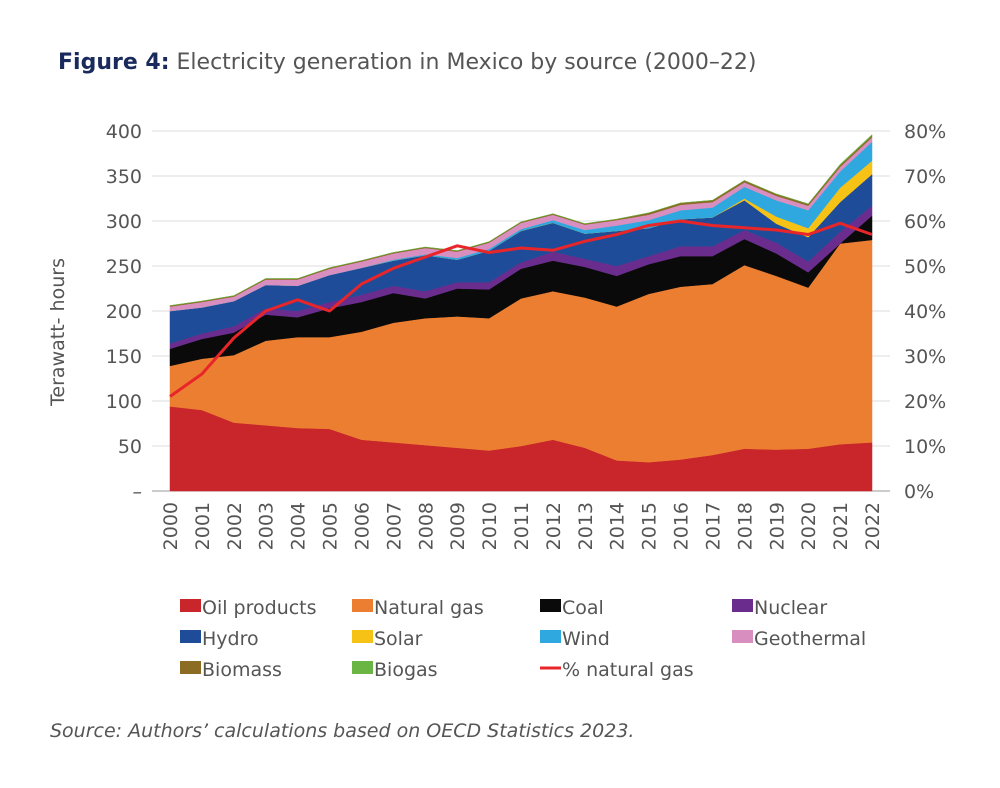  What do you see at coordinates (554, 526) in the screenshot?
I see `x-tick-label: 2012` at bounding box center [554, 526].